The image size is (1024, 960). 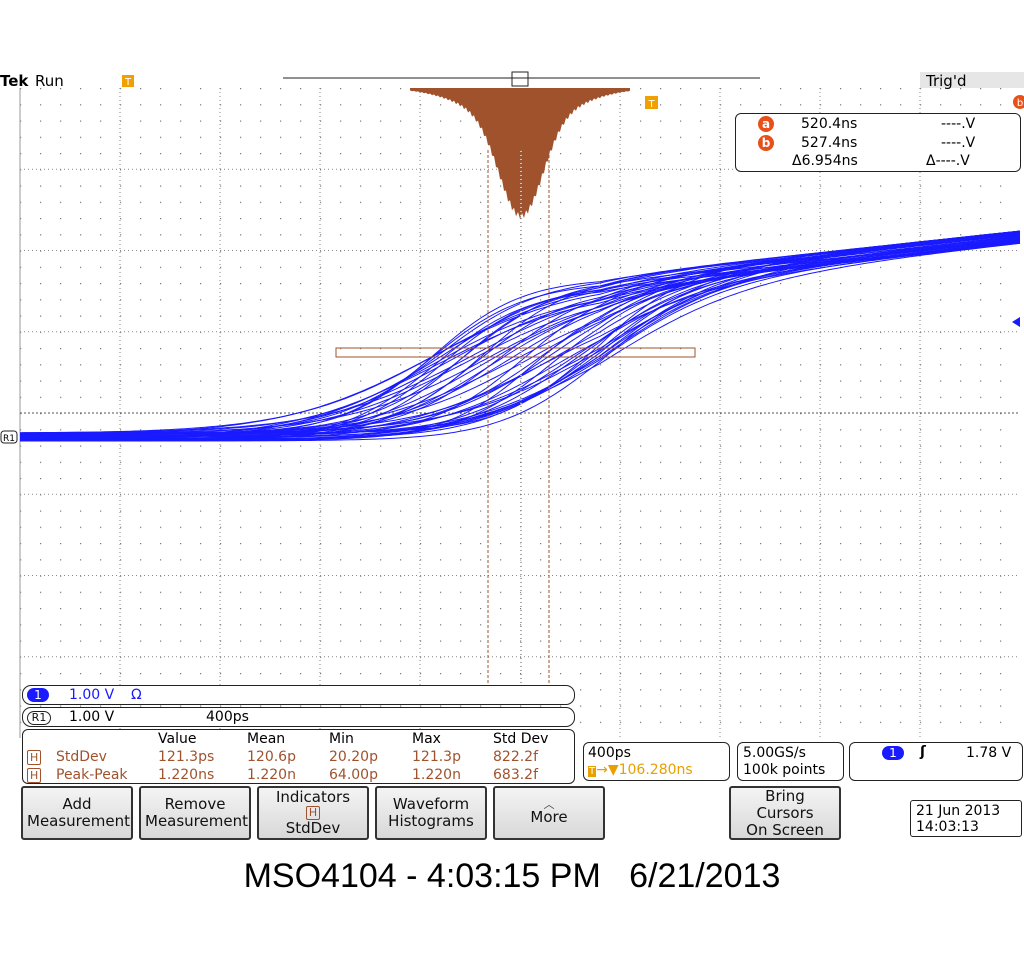 What do you see at coordinates (936, 761) in the screenshot?
I see `trigger-box: 1 ʃ 1.78 V` at bounding box center [936, 761].